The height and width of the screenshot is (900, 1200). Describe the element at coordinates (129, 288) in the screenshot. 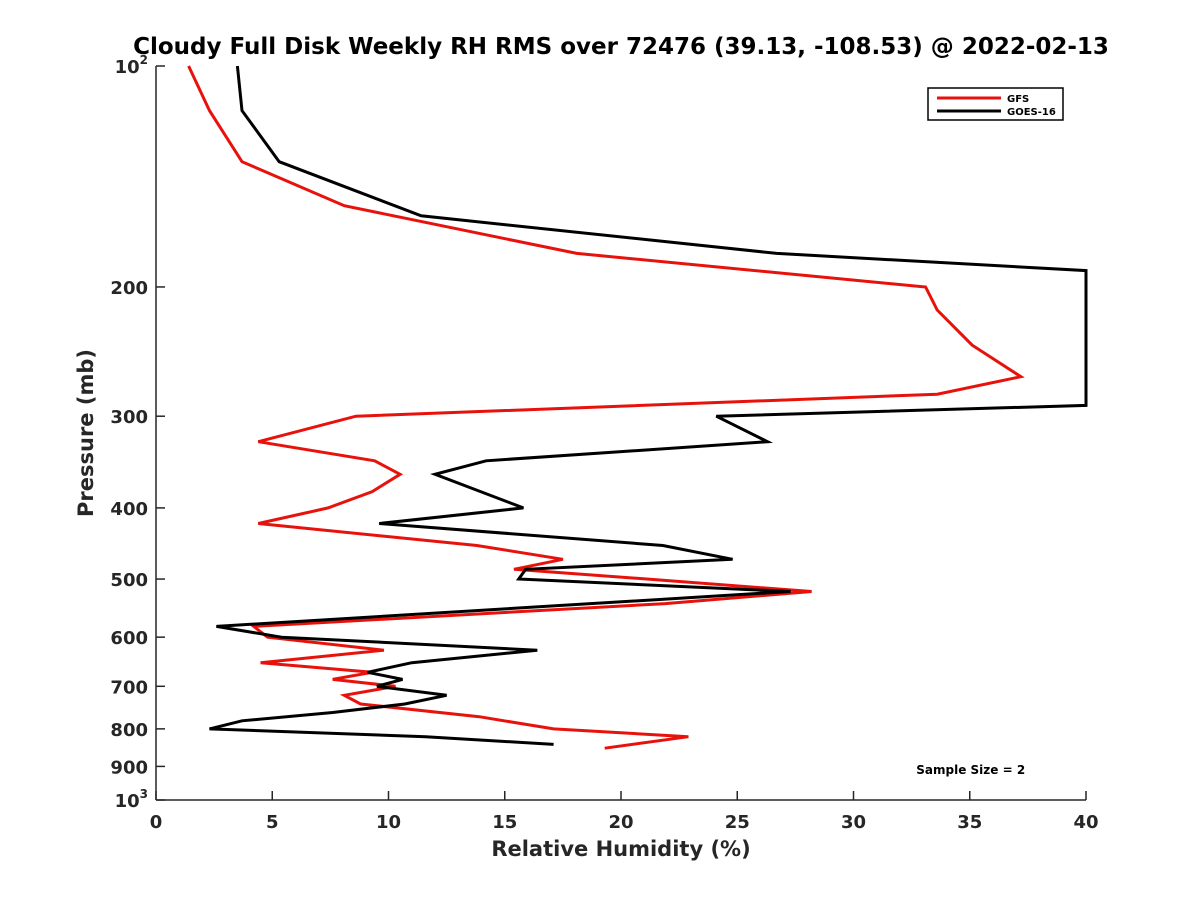

I see `y-tick-label: 200` at that location.